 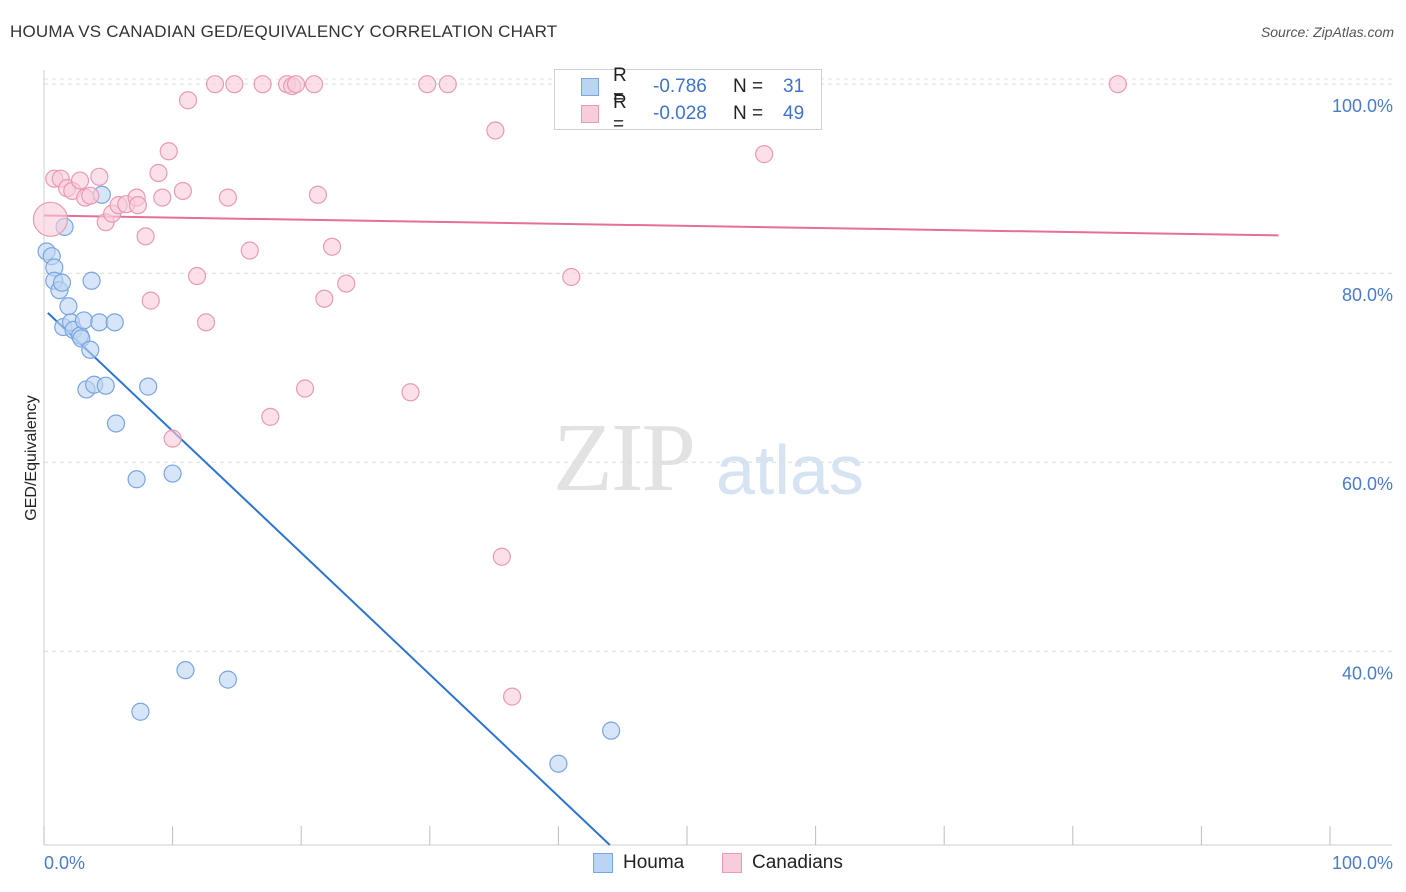 What do you see at coordinates (794, 86) in the screenshot?
I see `legend-n-value: 31` at bounding box center [794, 86].